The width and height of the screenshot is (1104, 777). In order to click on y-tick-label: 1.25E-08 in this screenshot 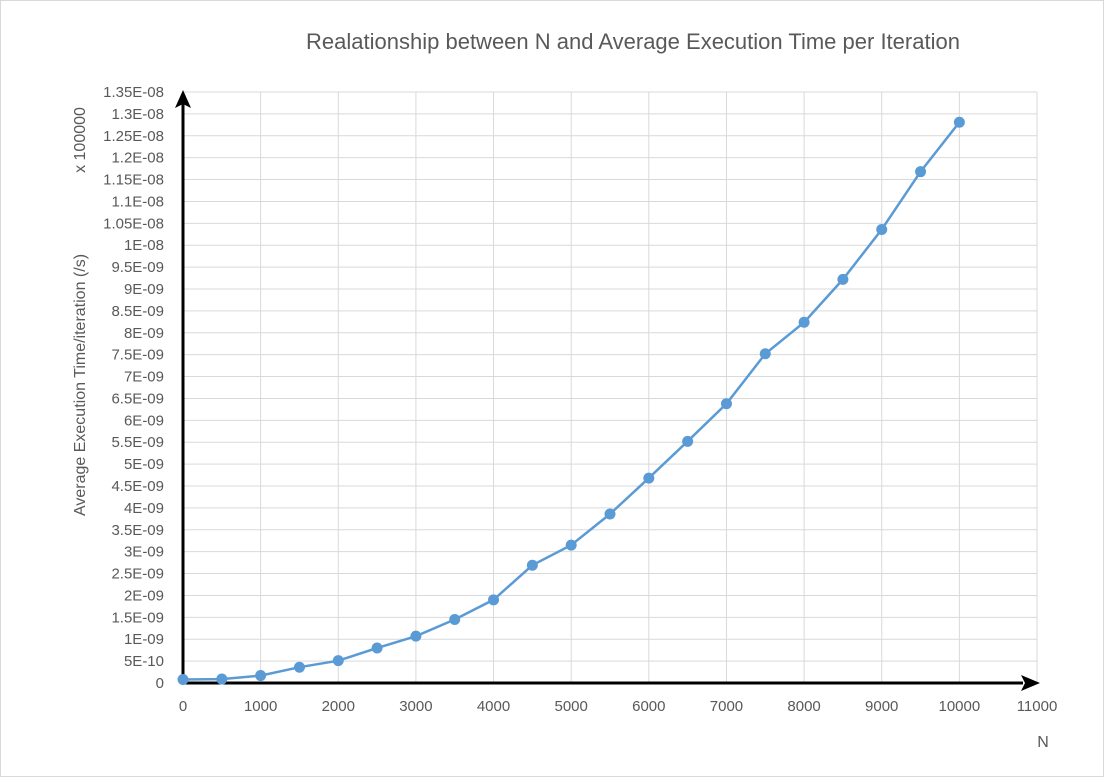, I will do `click(133, 136)`.